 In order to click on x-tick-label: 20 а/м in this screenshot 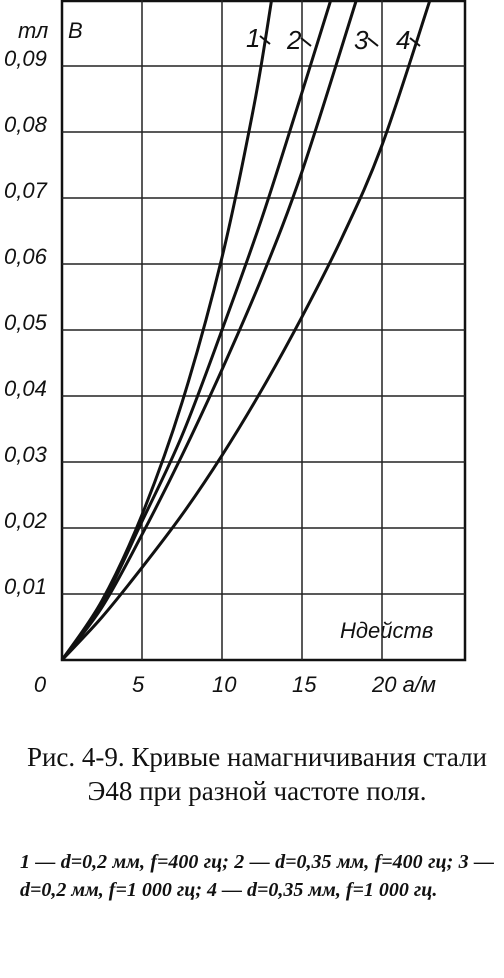, I will do `click(403, 684)`.